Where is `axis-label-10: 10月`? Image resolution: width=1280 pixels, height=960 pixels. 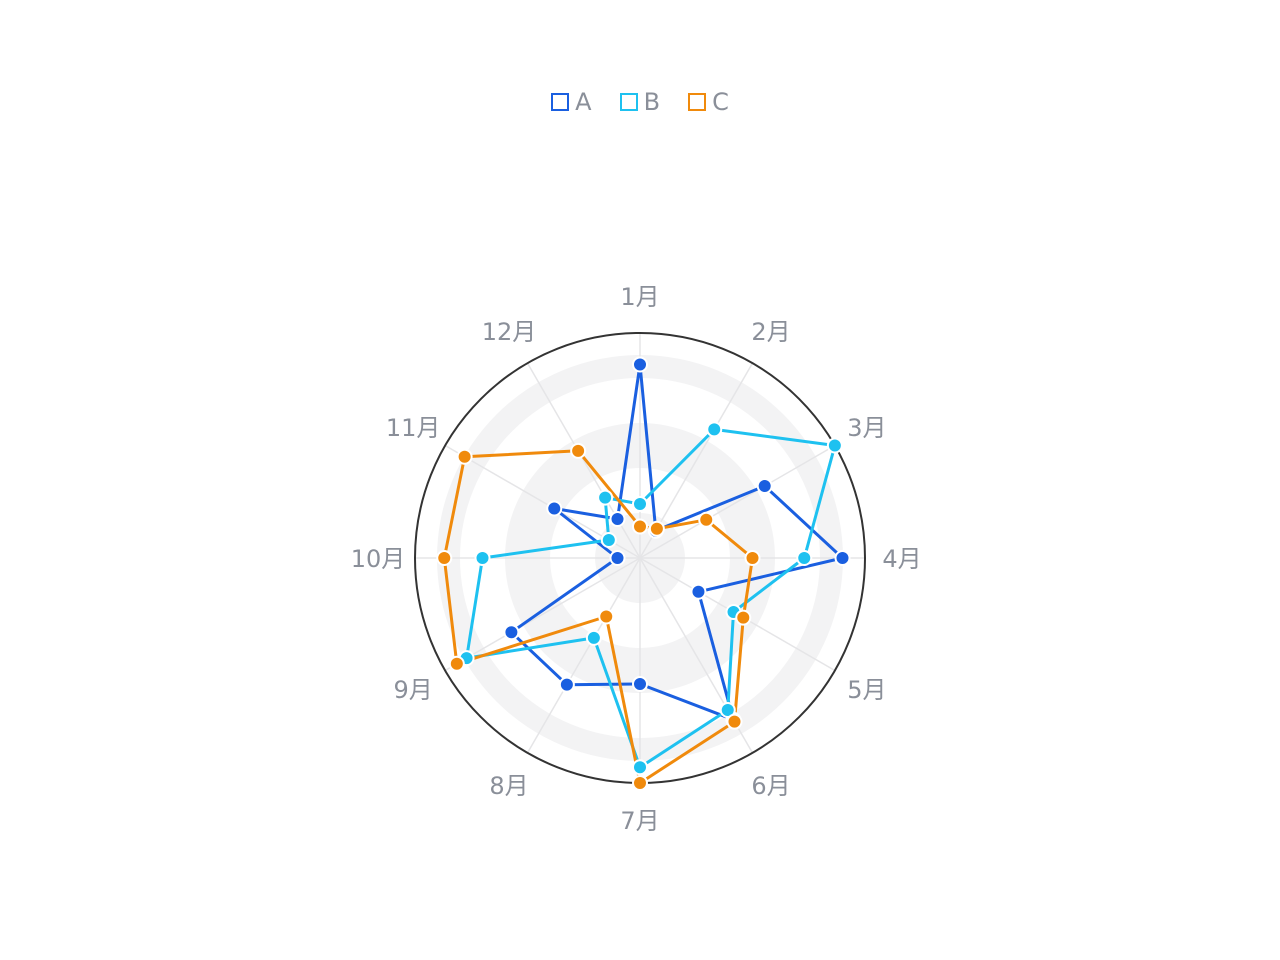
axis-label-10: 10月 is located at coordinates (378, 559).